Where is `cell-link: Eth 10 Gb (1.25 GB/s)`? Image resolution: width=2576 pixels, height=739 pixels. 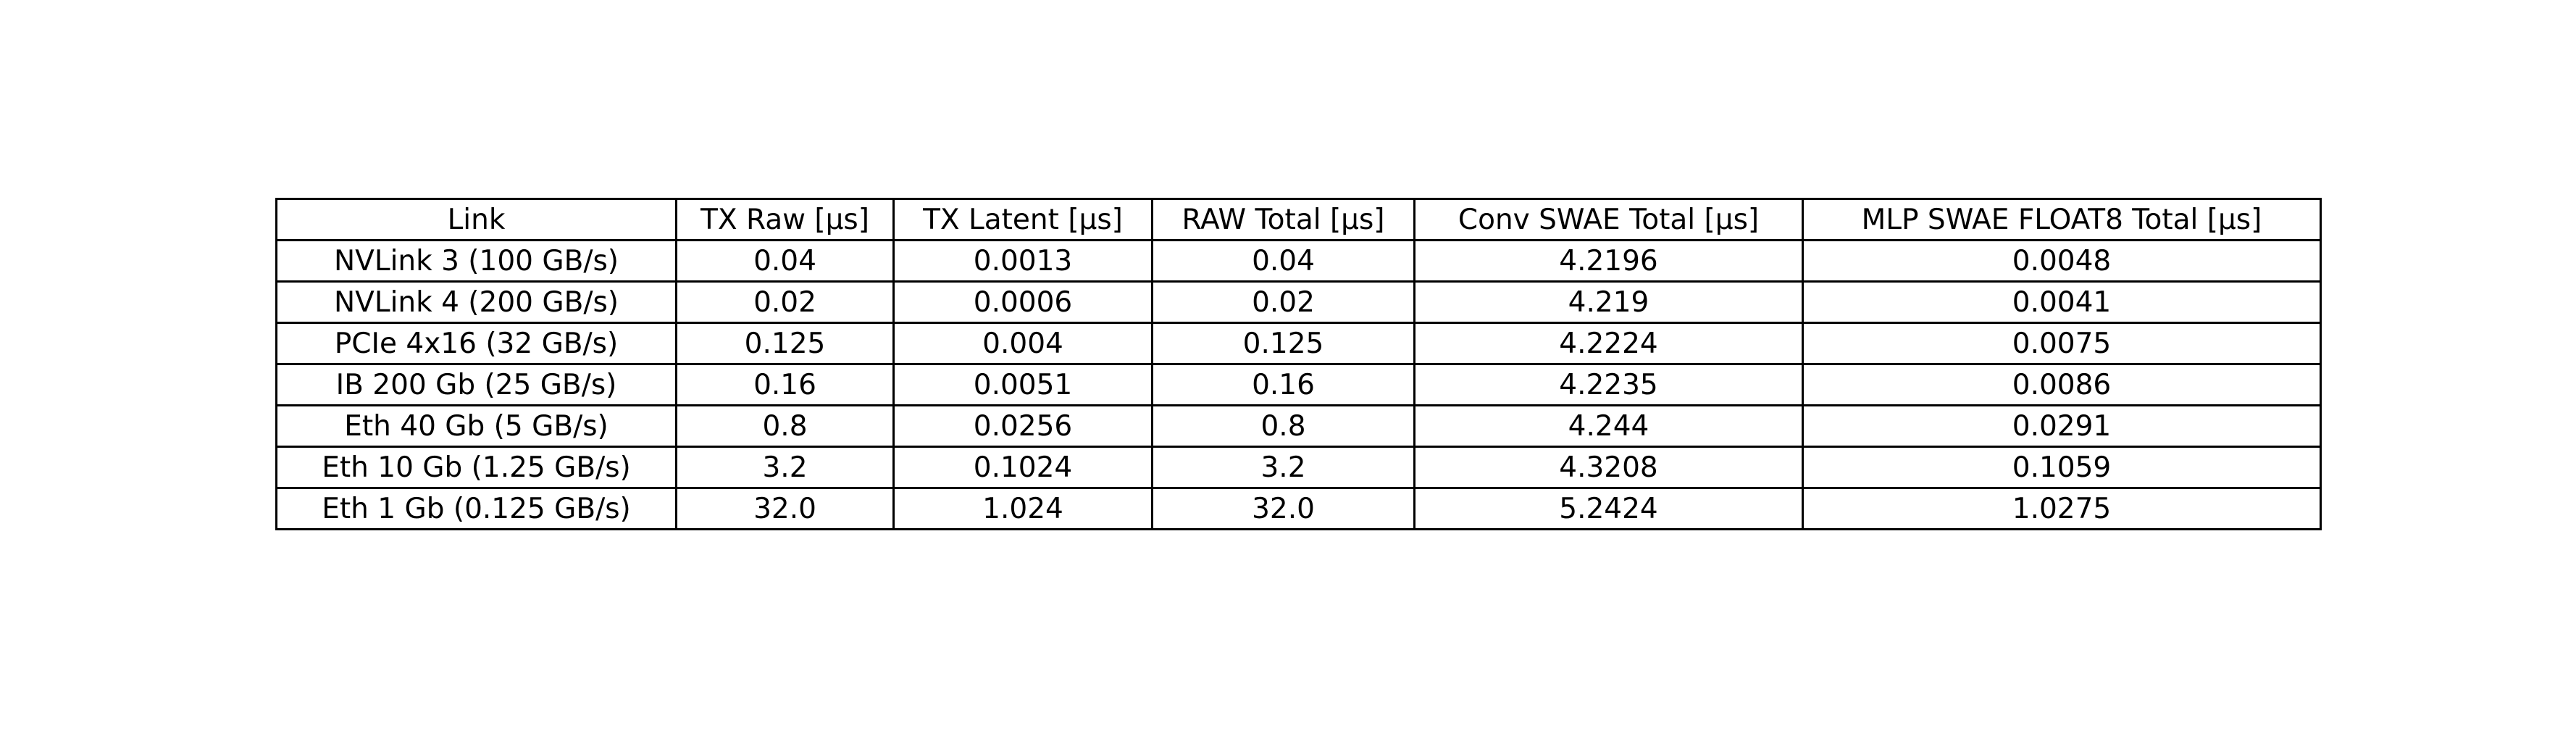 cell-link: Eth 10 Gb (1.25 GB/s) is located at coordinates (476, 467).